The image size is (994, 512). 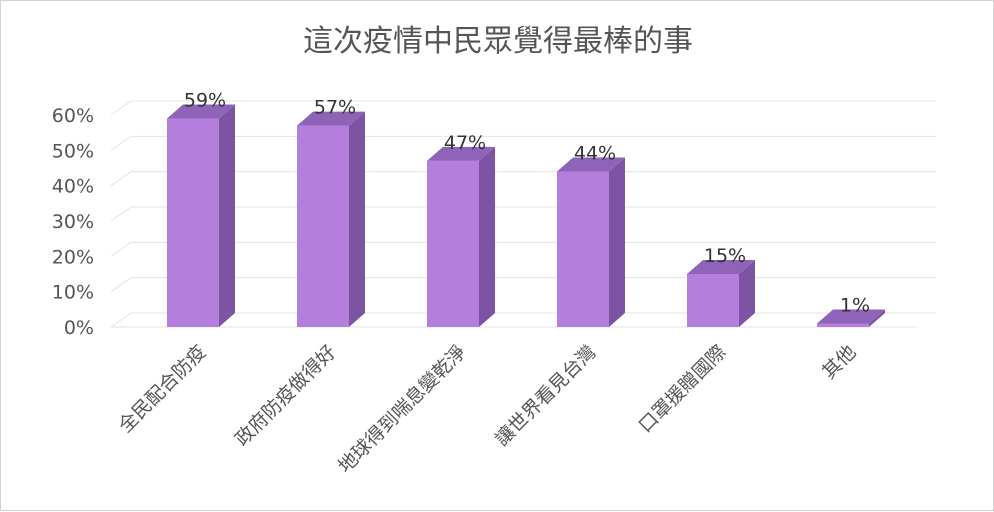 I want to click on category-label: 地球得到喘息變乾淨, so click(x=402, y=409).